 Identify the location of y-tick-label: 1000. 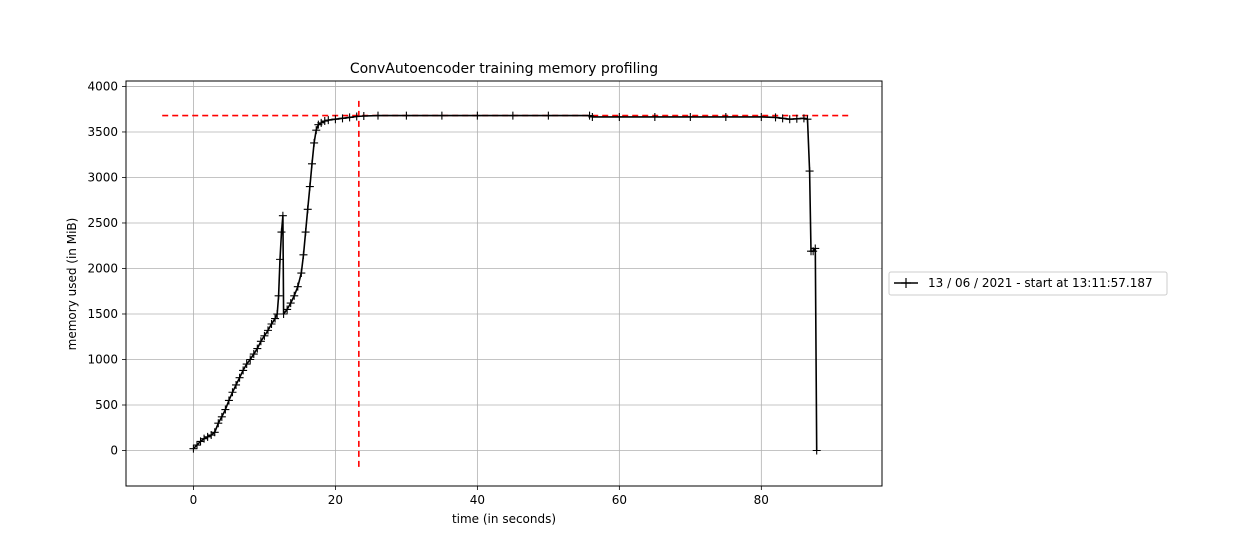
(102, 359).